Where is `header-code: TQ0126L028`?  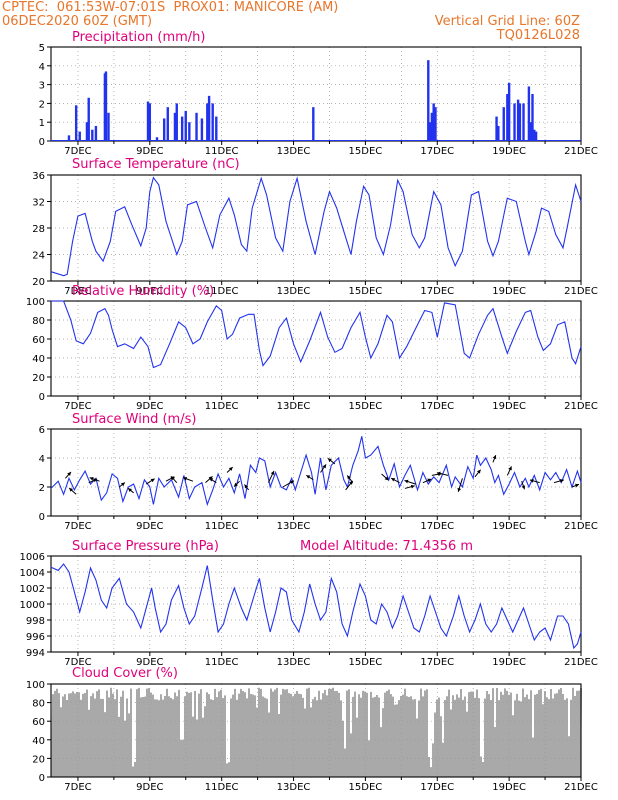
header-code: TQ0126L028 is located at coordinates (538, 35).